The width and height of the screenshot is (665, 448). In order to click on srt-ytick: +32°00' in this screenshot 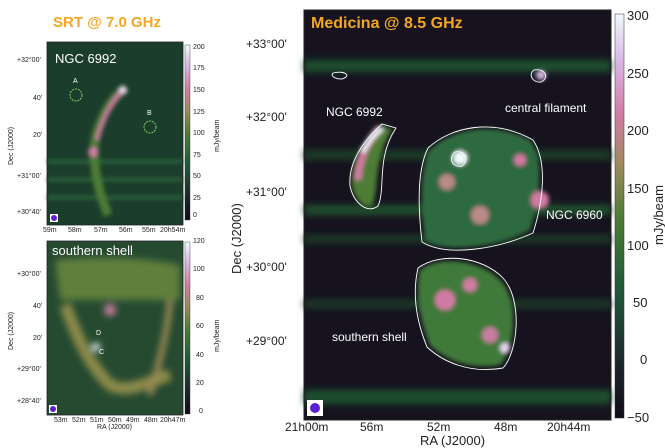, I will do `click(29, 60)`.